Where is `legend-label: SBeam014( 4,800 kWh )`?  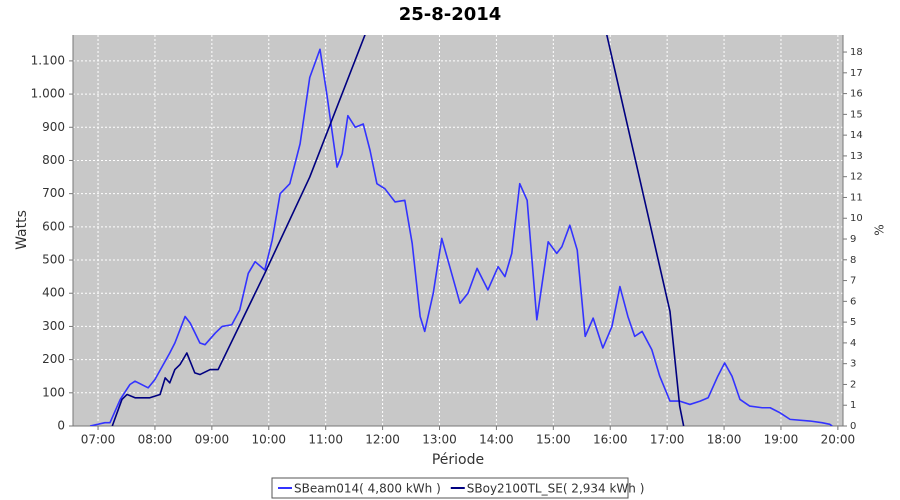 legend-label: SBeam014( 4,800 kWh ) is located at coordinates (367, 489).